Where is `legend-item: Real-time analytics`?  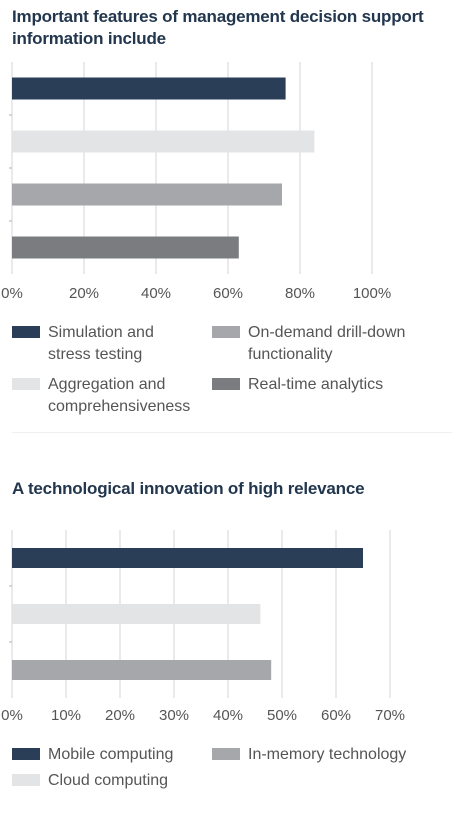
legend-item: Real-time analytics is located at coordinates (332, 399).